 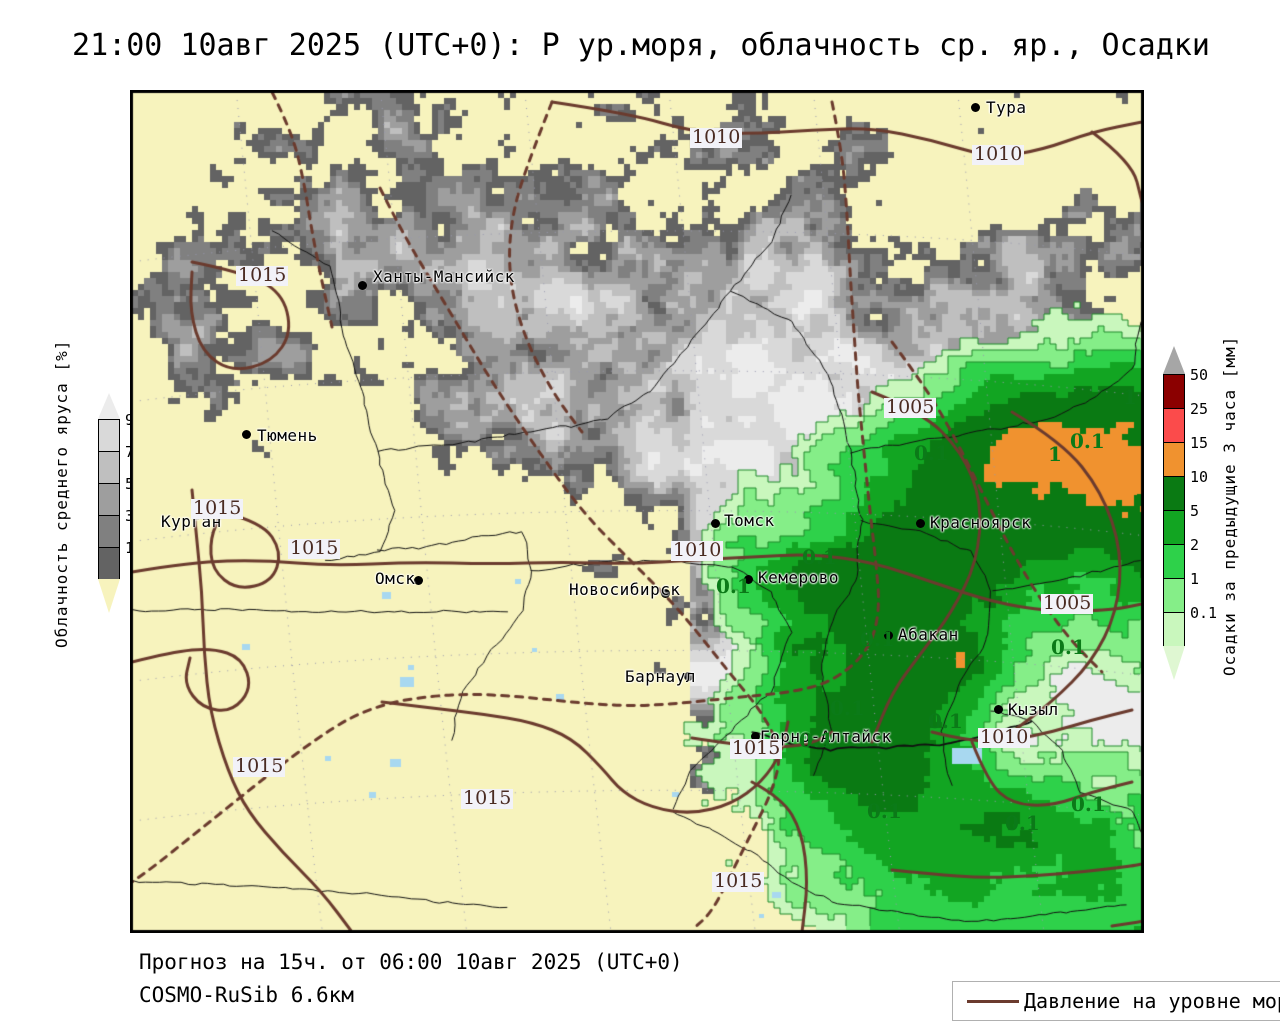 I want to click on cloud-colorbar-under-arrow, so click(x=109, y=596).